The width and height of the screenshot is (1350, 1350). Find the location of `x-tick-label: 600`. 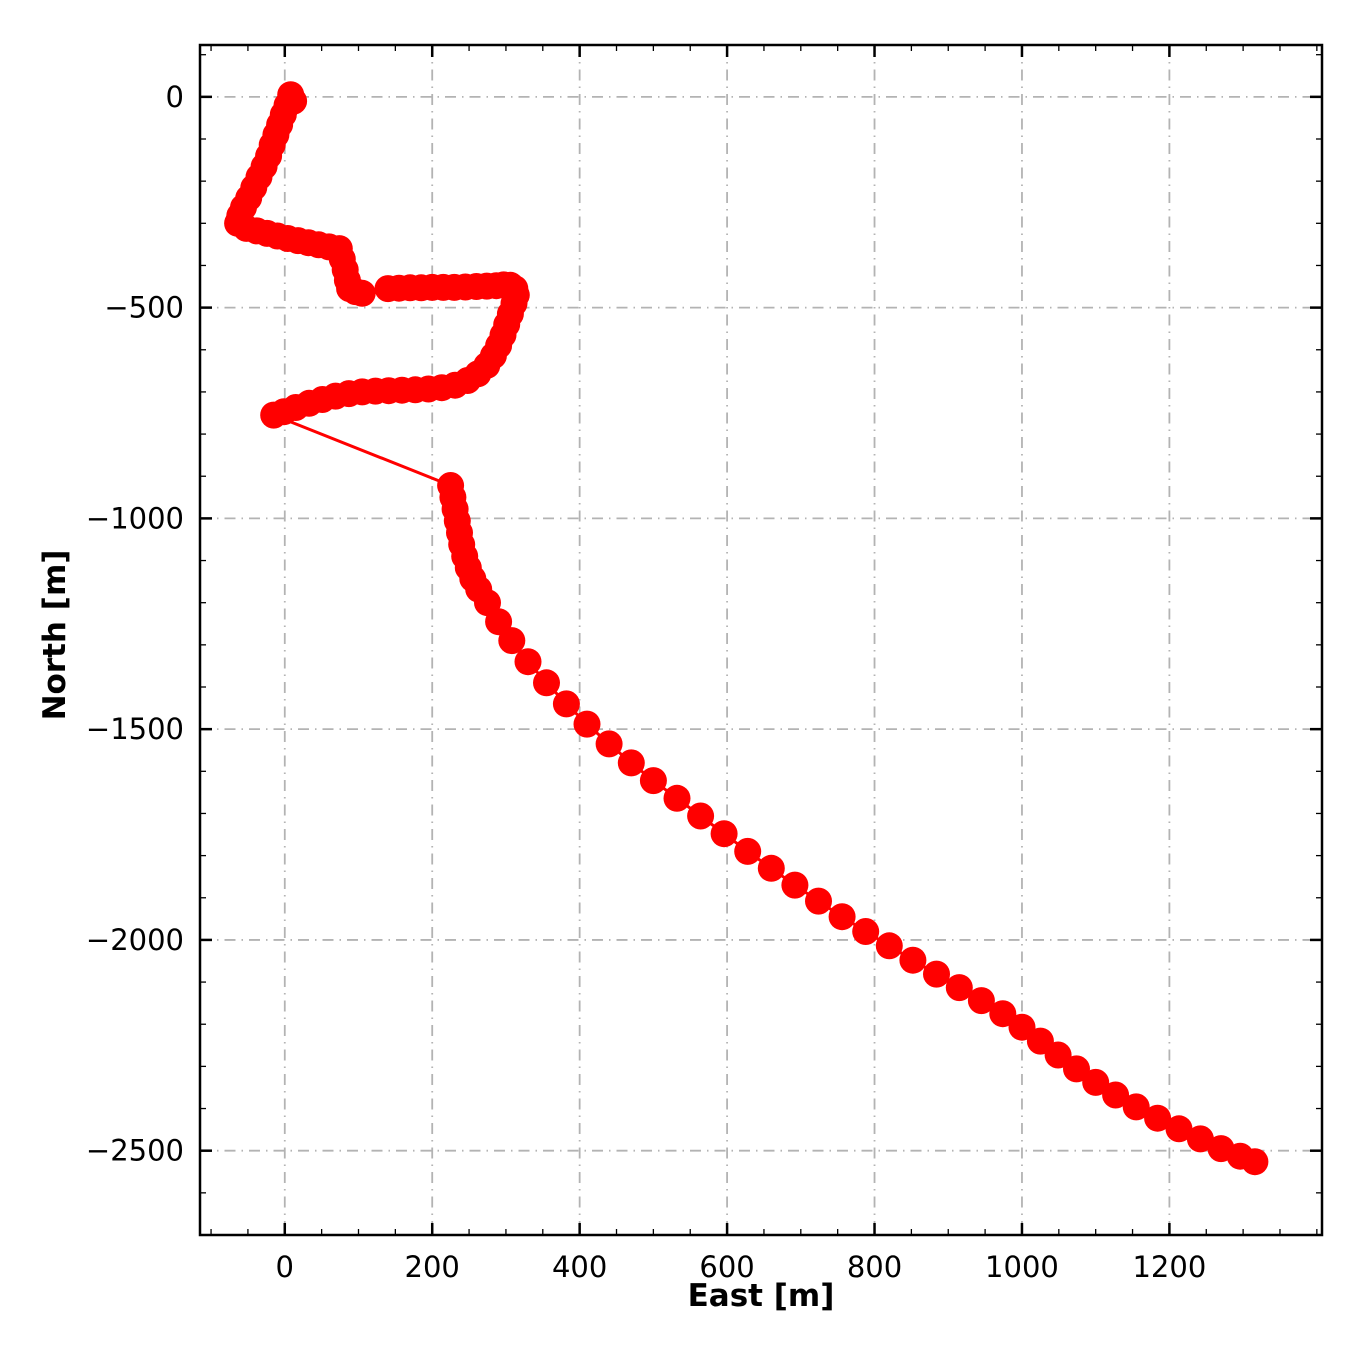

x-tick-label: 600 is located at coordinates (726, 1267).